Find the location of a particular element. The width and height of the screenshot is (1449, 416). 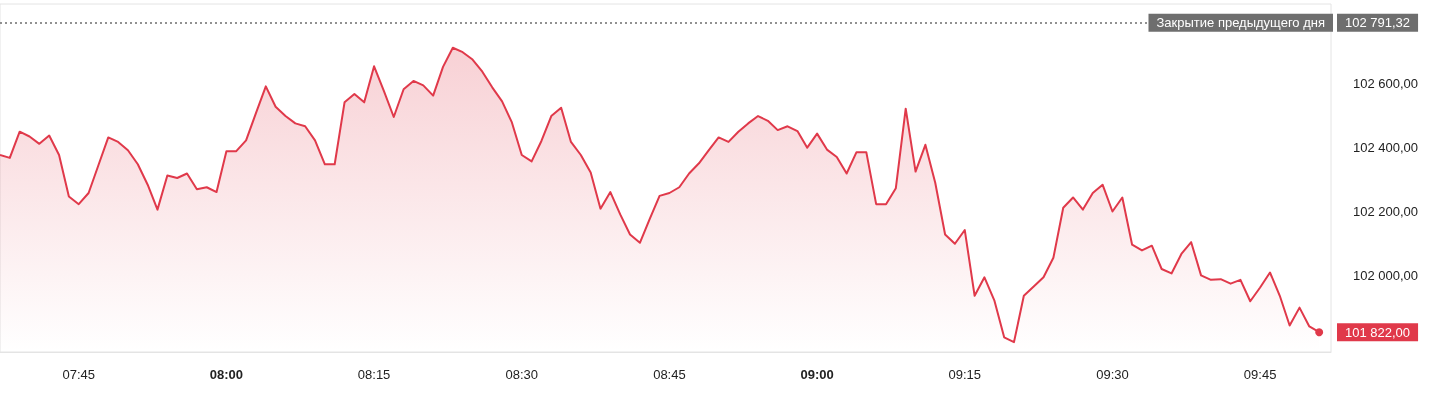

text: 102 791,32 is located at coordinates (1378, 23).